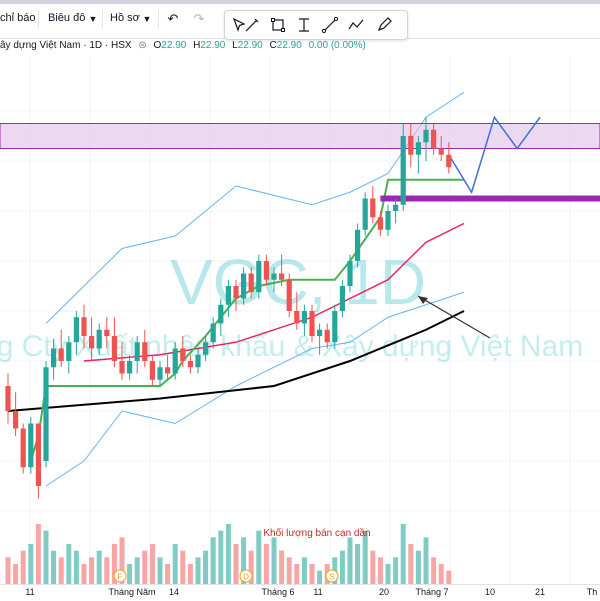 The width and height of the screenshot is (600, 601). Describe the element at coordinates (278, 25) in the screenshot. I see `rectangle-icon` at that location.